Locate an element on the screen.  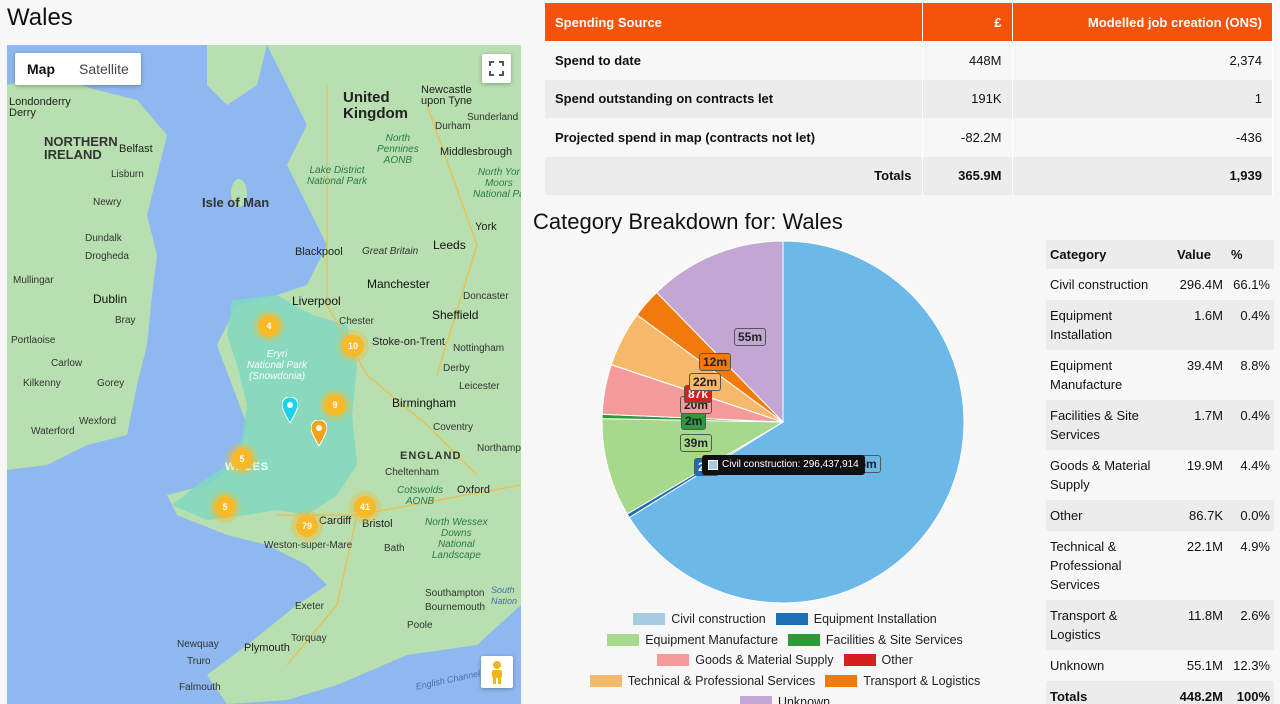
map-label-cotswolds: Cotswolds AONB is located at coordinates (420, 496).